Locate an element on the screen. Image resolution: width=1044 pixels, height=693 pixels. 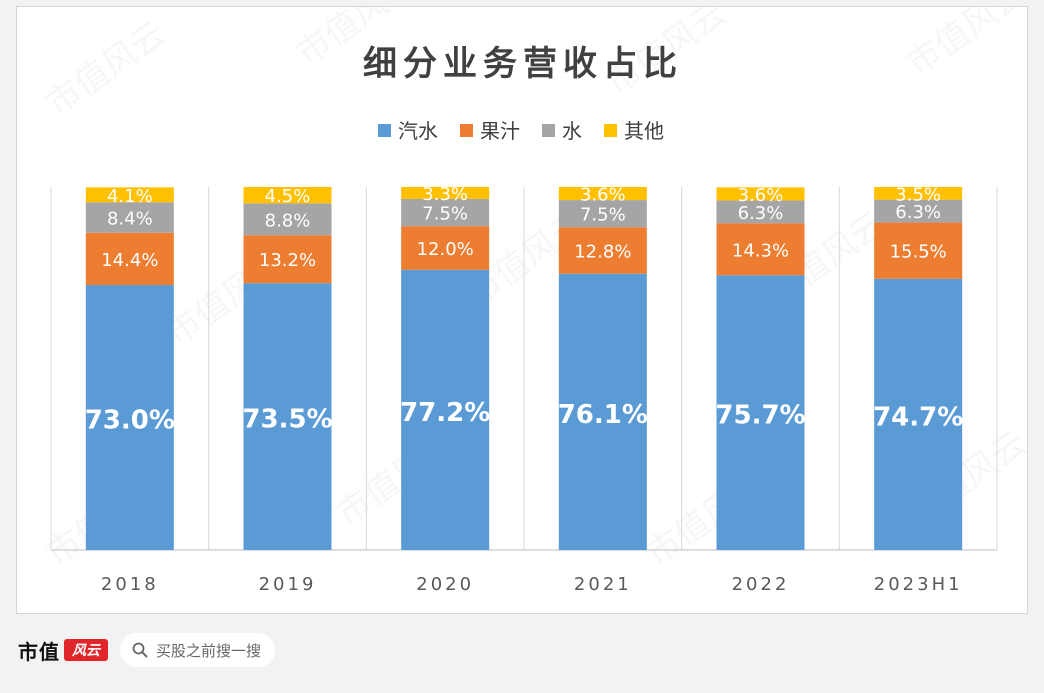
data-label-4-4: 3.6% is located at coordinates (603, 195).